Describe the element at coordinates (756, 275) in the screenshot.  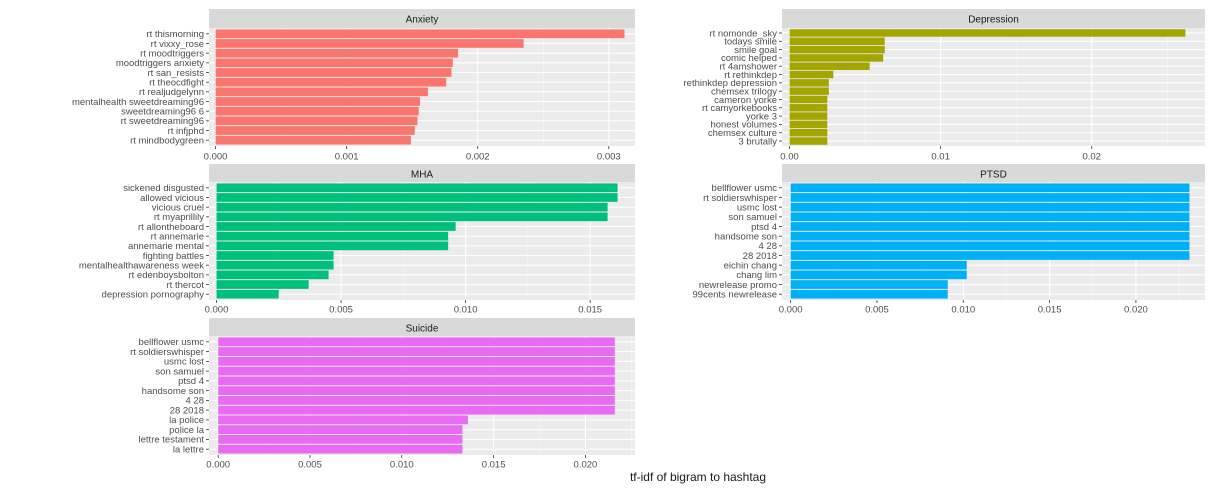
I see `y-tick-label: chang lim` at that location.